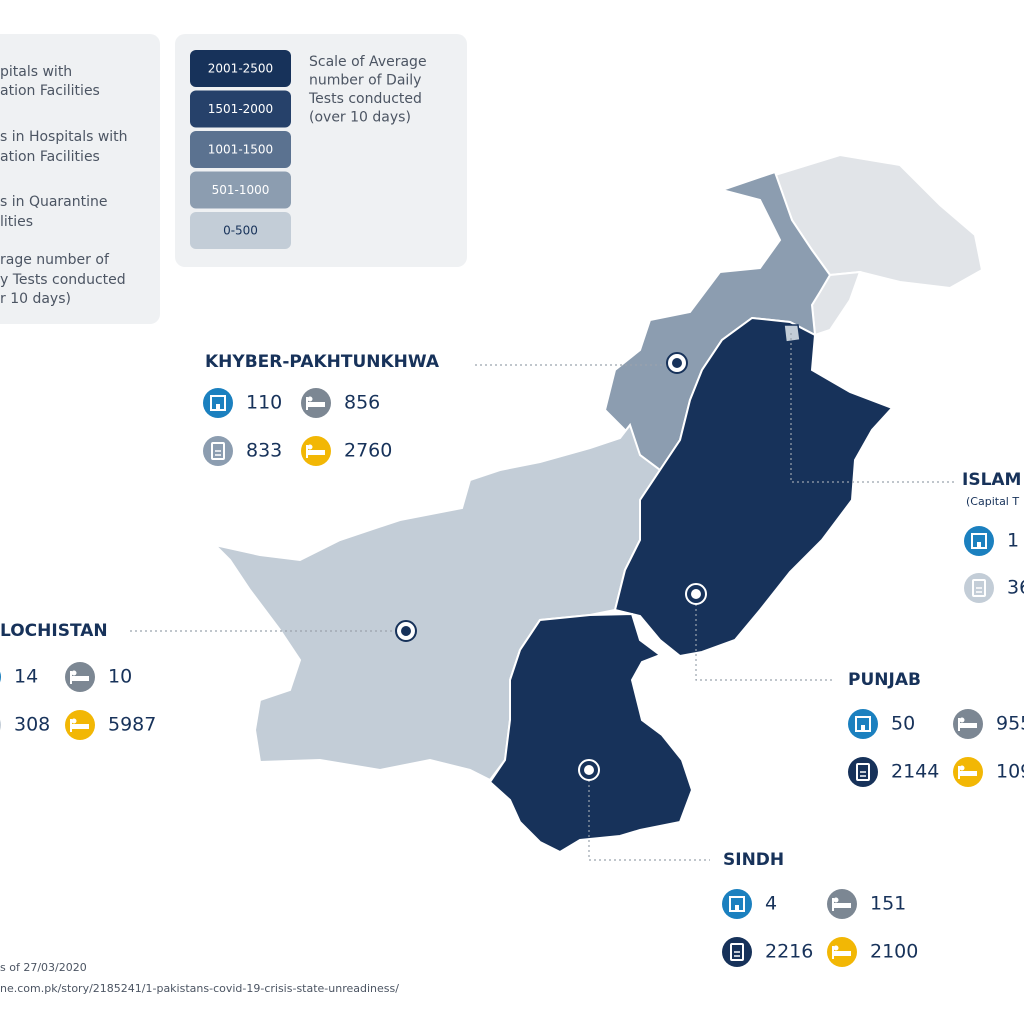  What do you see at coordinates (35, 299) in the screenshot?
I see `legend-text: r 10 days)` at bounding box center [35, 299].